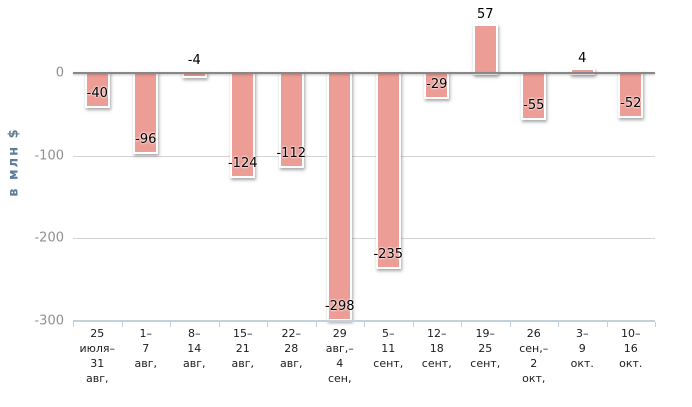 This screenshot has height=407, width=692. Describe the element at coordinates (194, 333) in the screenshot. I see `x-tick-label-line: 8–` at that location.